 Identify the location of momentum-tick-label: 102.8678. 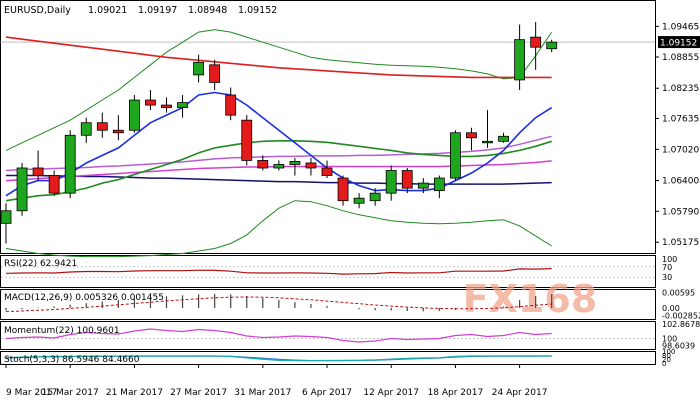
(681, 324).